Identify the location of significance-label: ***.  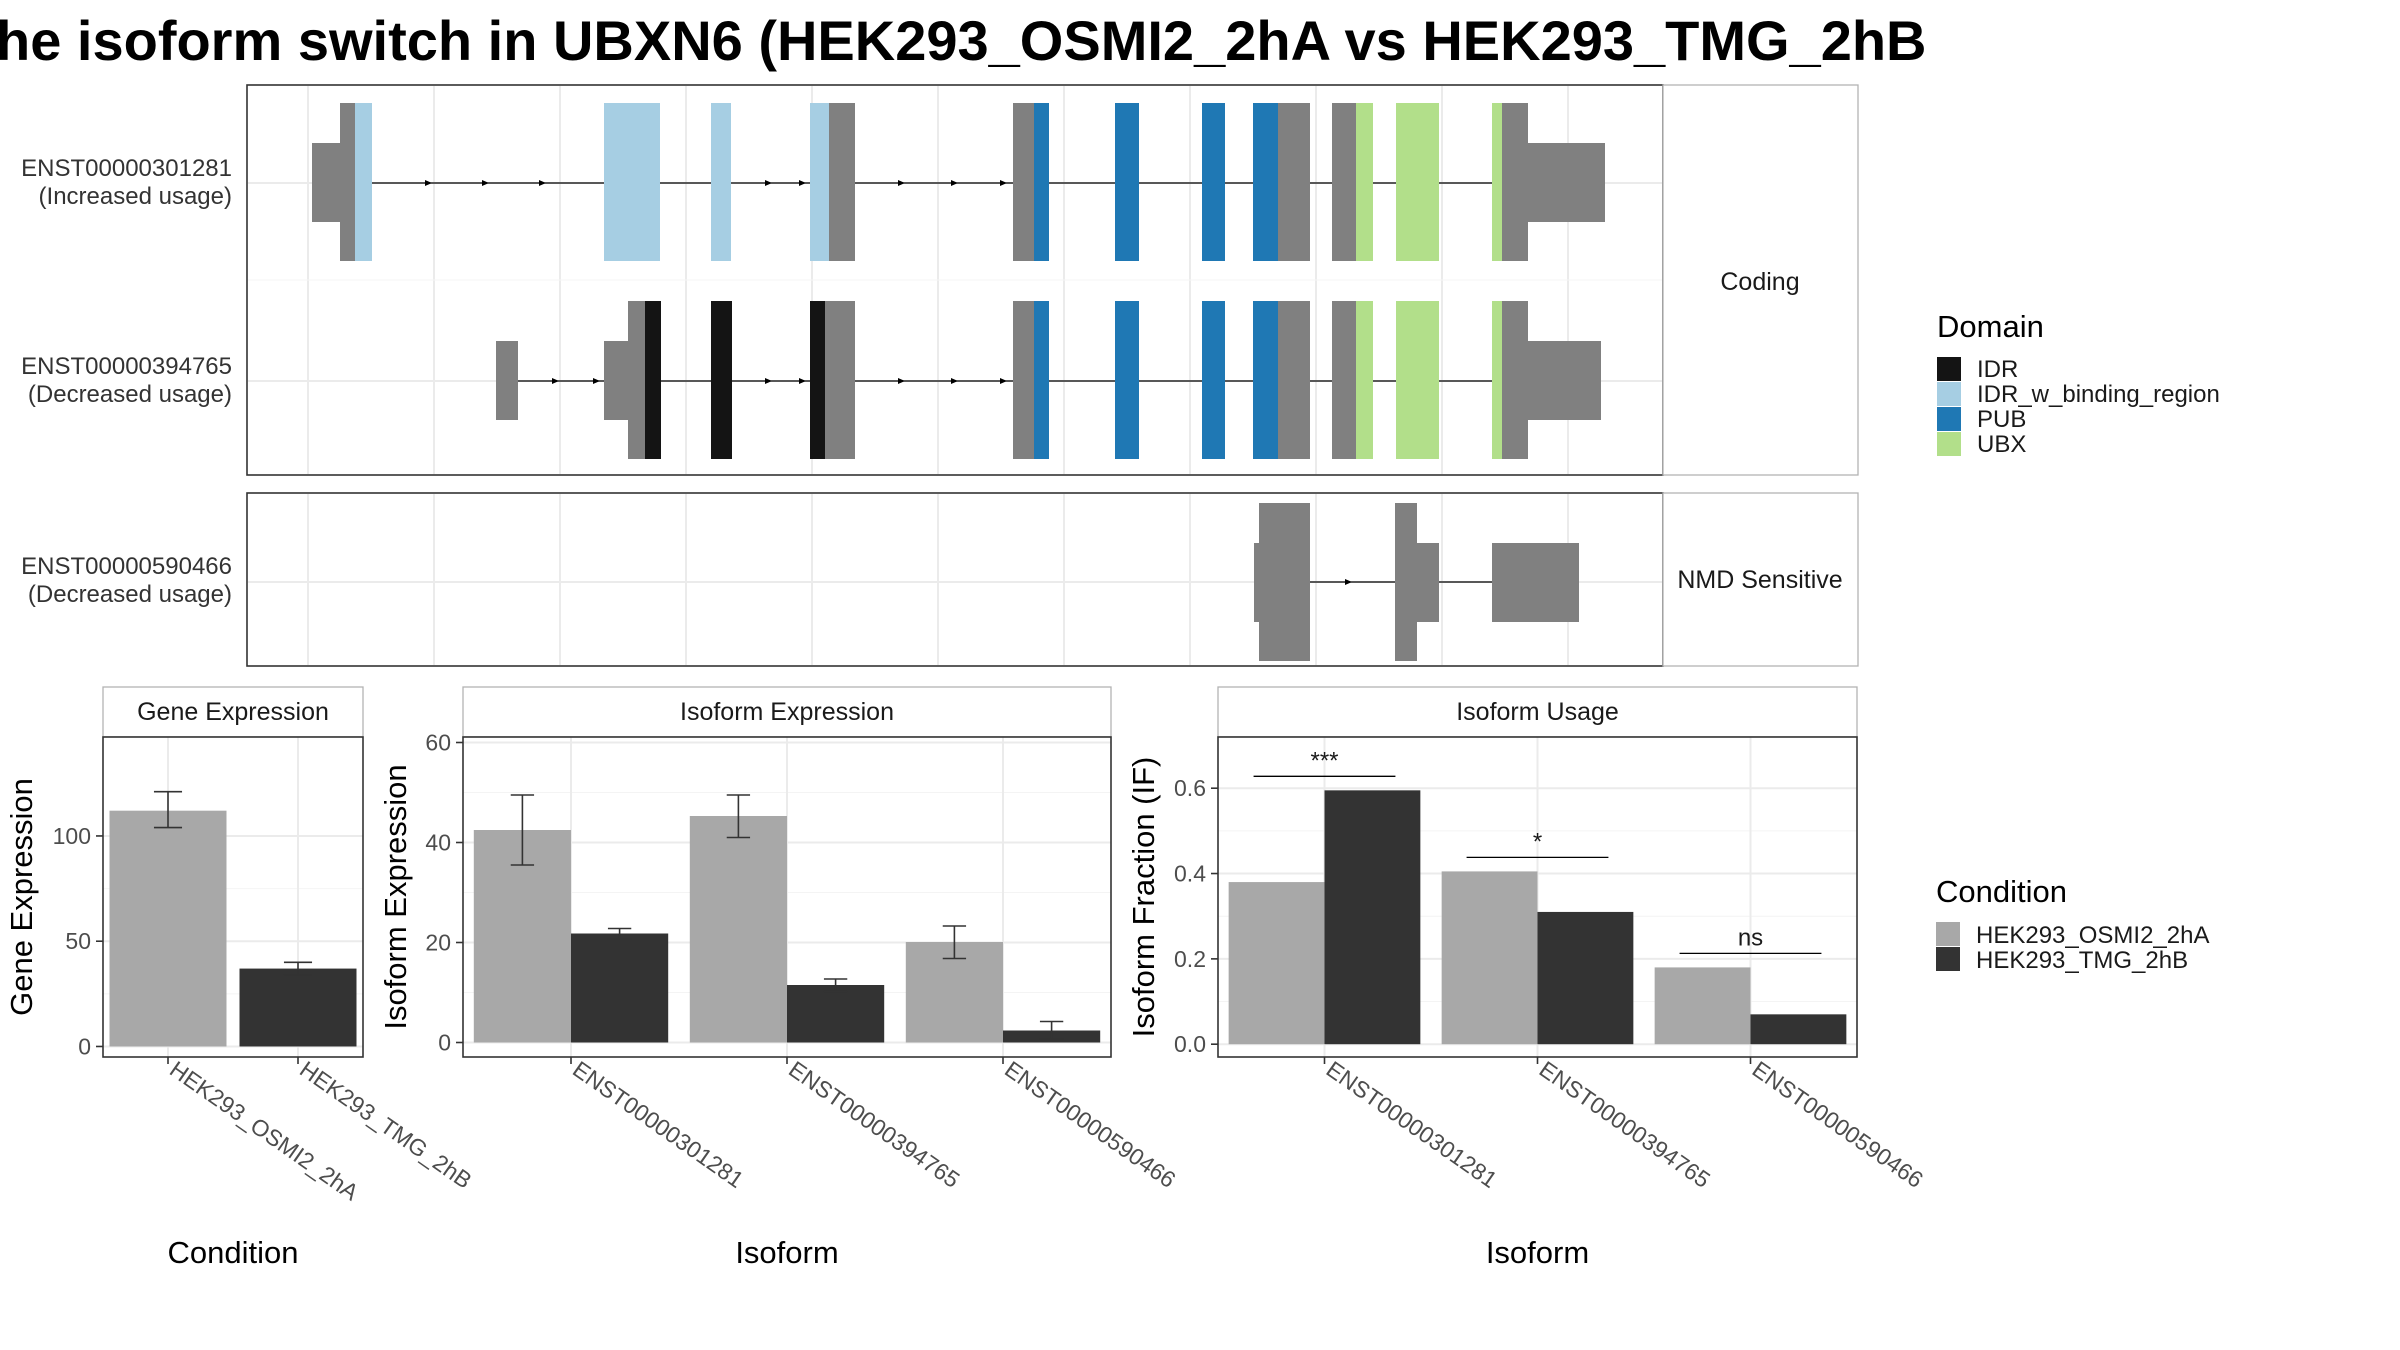
(1324, 760).